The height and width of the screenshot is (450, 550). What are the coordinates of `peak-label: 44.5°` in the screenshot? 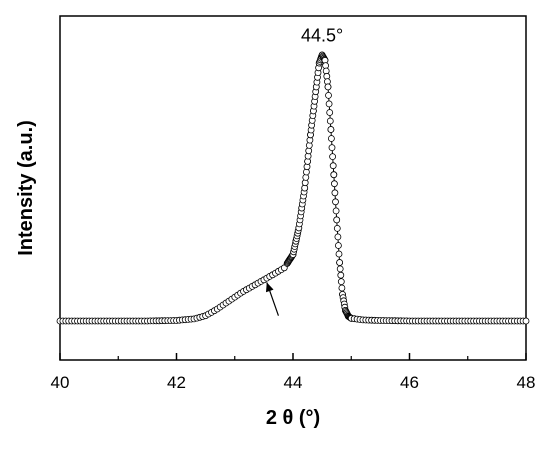 It's located at (322, 36).